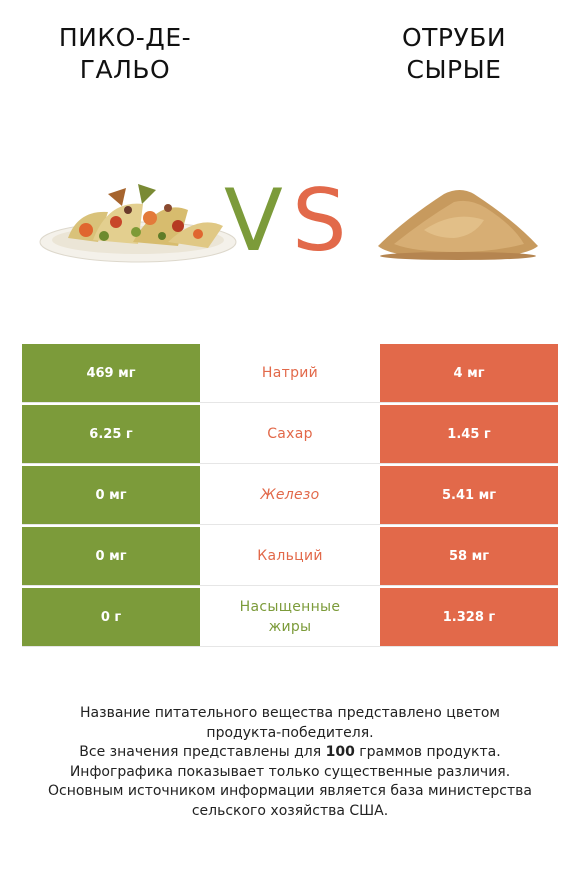  What do you see at coordinates (469, 373) in the screenshot?
I see `right-value: 4 мг` at bounding box center [469, 373].